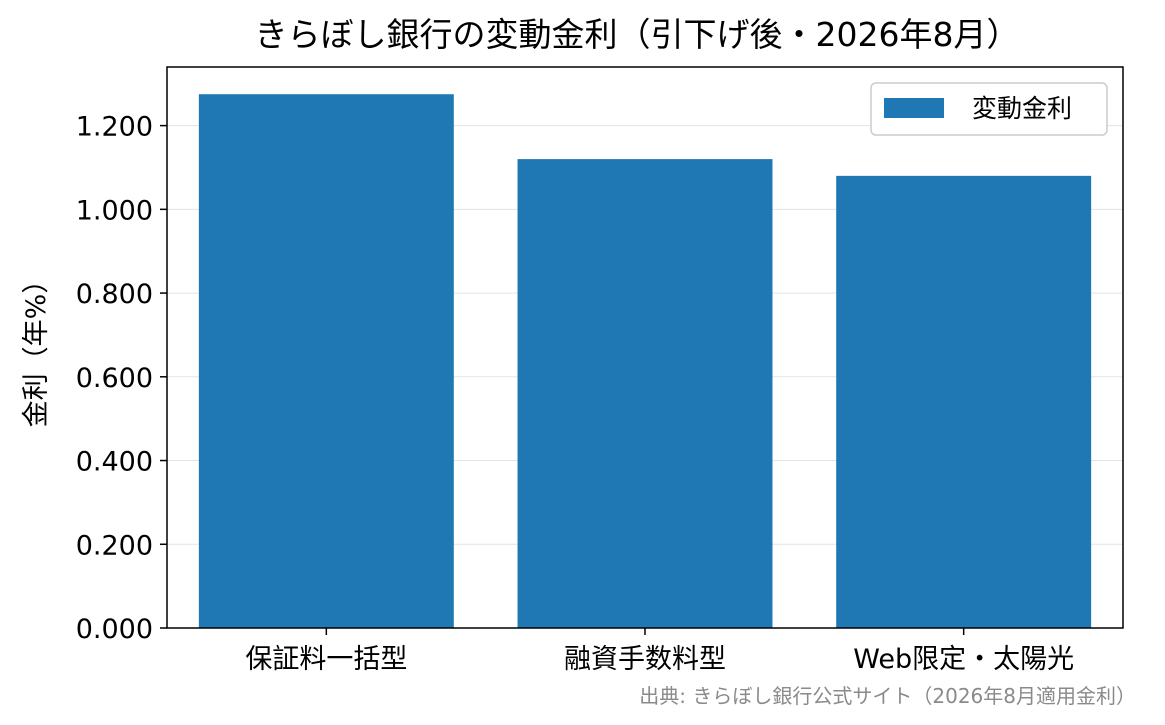  What do you see at coordinates (114, 629) in the screenshot?
I see `y-tick-label: 0.000` at bounding box center [114, 629].